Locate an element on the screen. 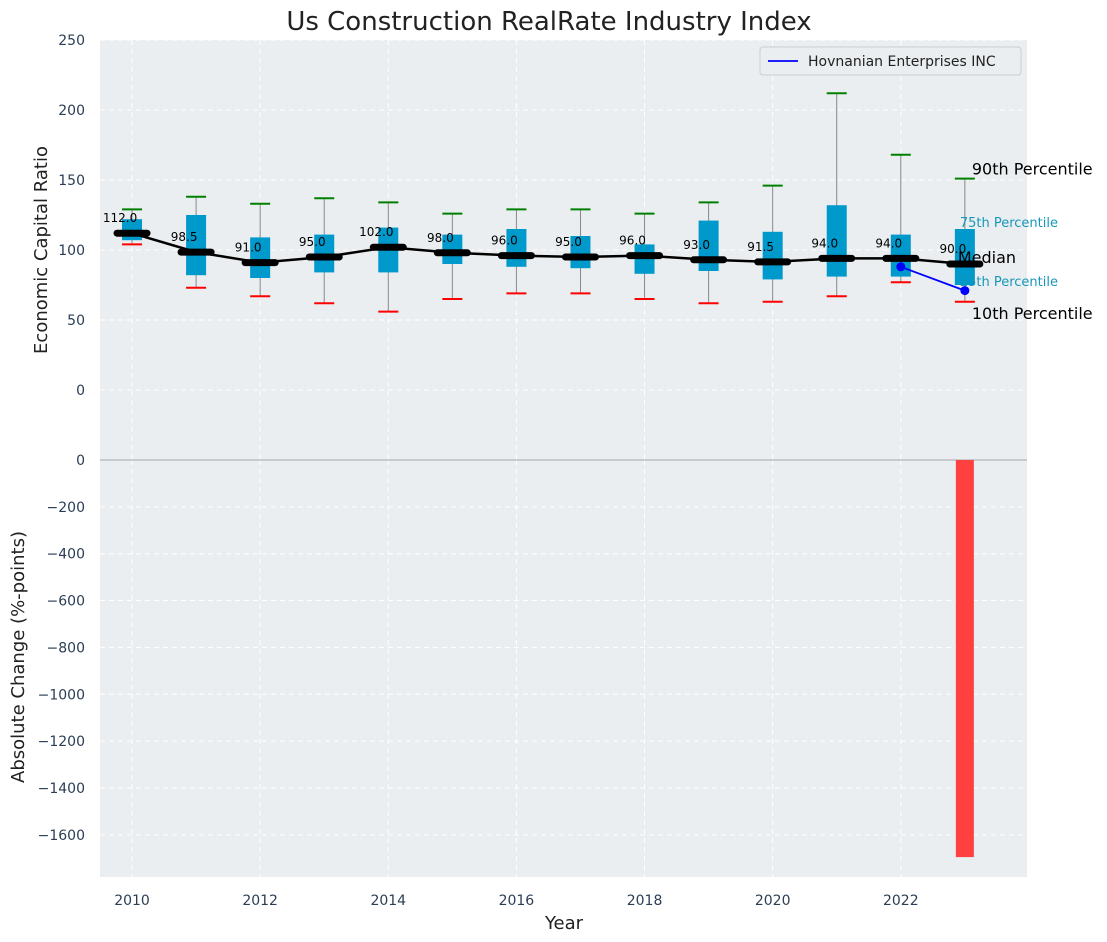 This screenshot has width=1107, height=942. legend-box is located at coordinates (890, 61).